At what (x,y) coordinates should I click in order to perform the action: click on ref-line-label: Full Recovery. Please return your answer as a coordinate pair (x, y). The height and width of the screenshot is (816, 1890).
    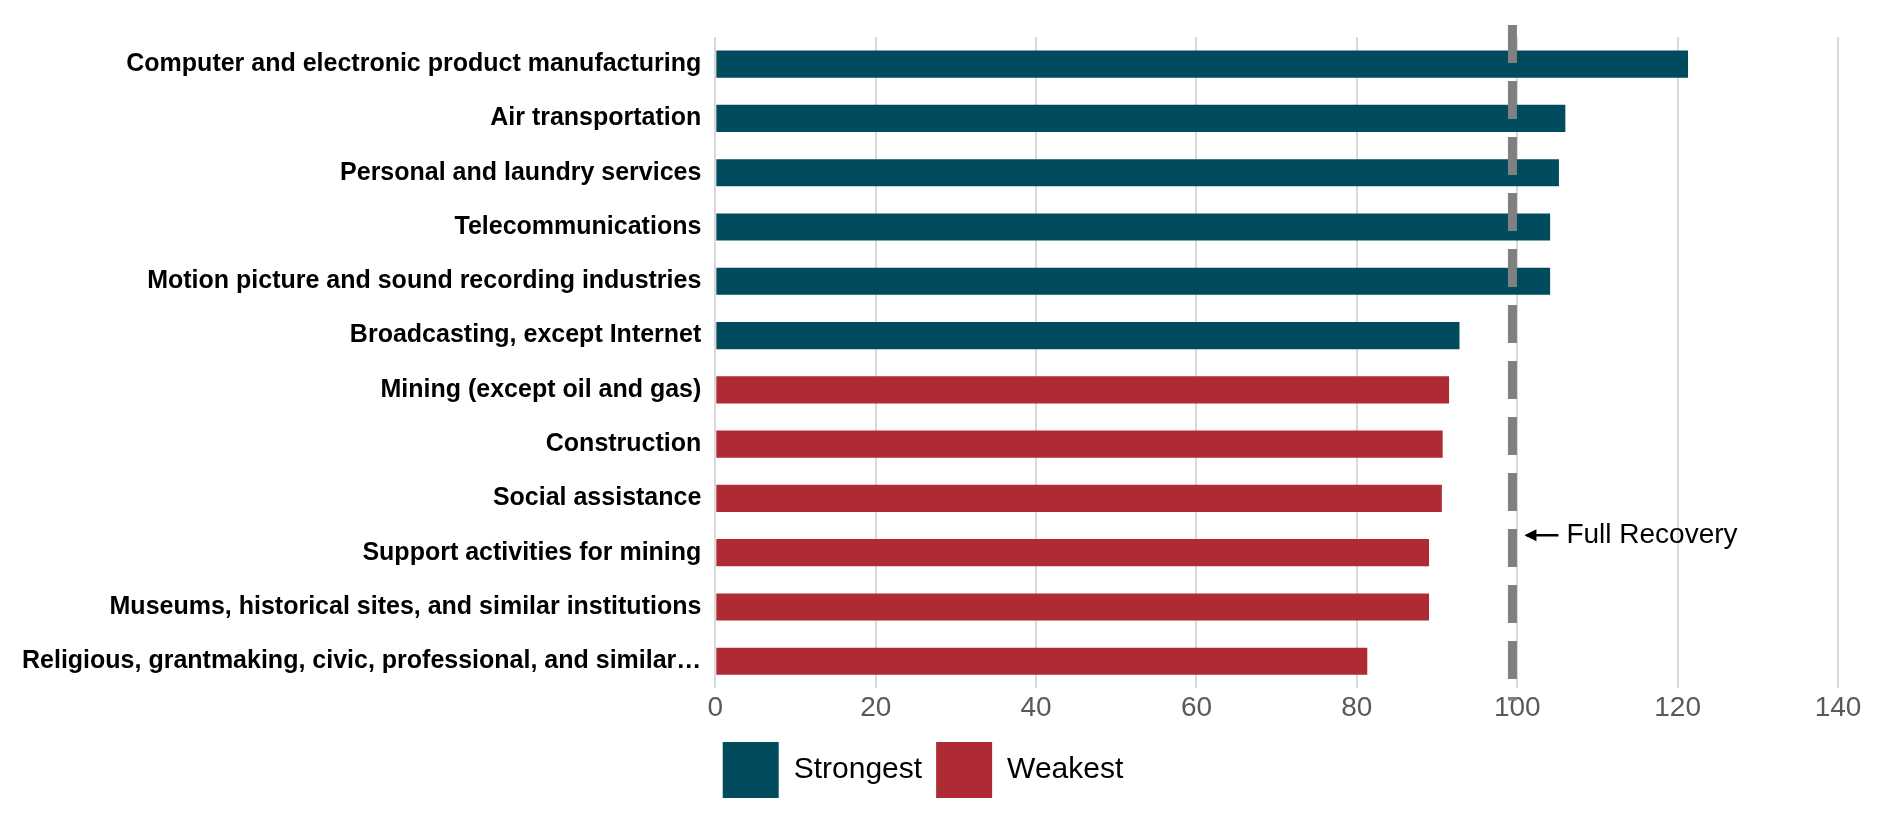
    Looking at the image, I should click on (1652, 534).